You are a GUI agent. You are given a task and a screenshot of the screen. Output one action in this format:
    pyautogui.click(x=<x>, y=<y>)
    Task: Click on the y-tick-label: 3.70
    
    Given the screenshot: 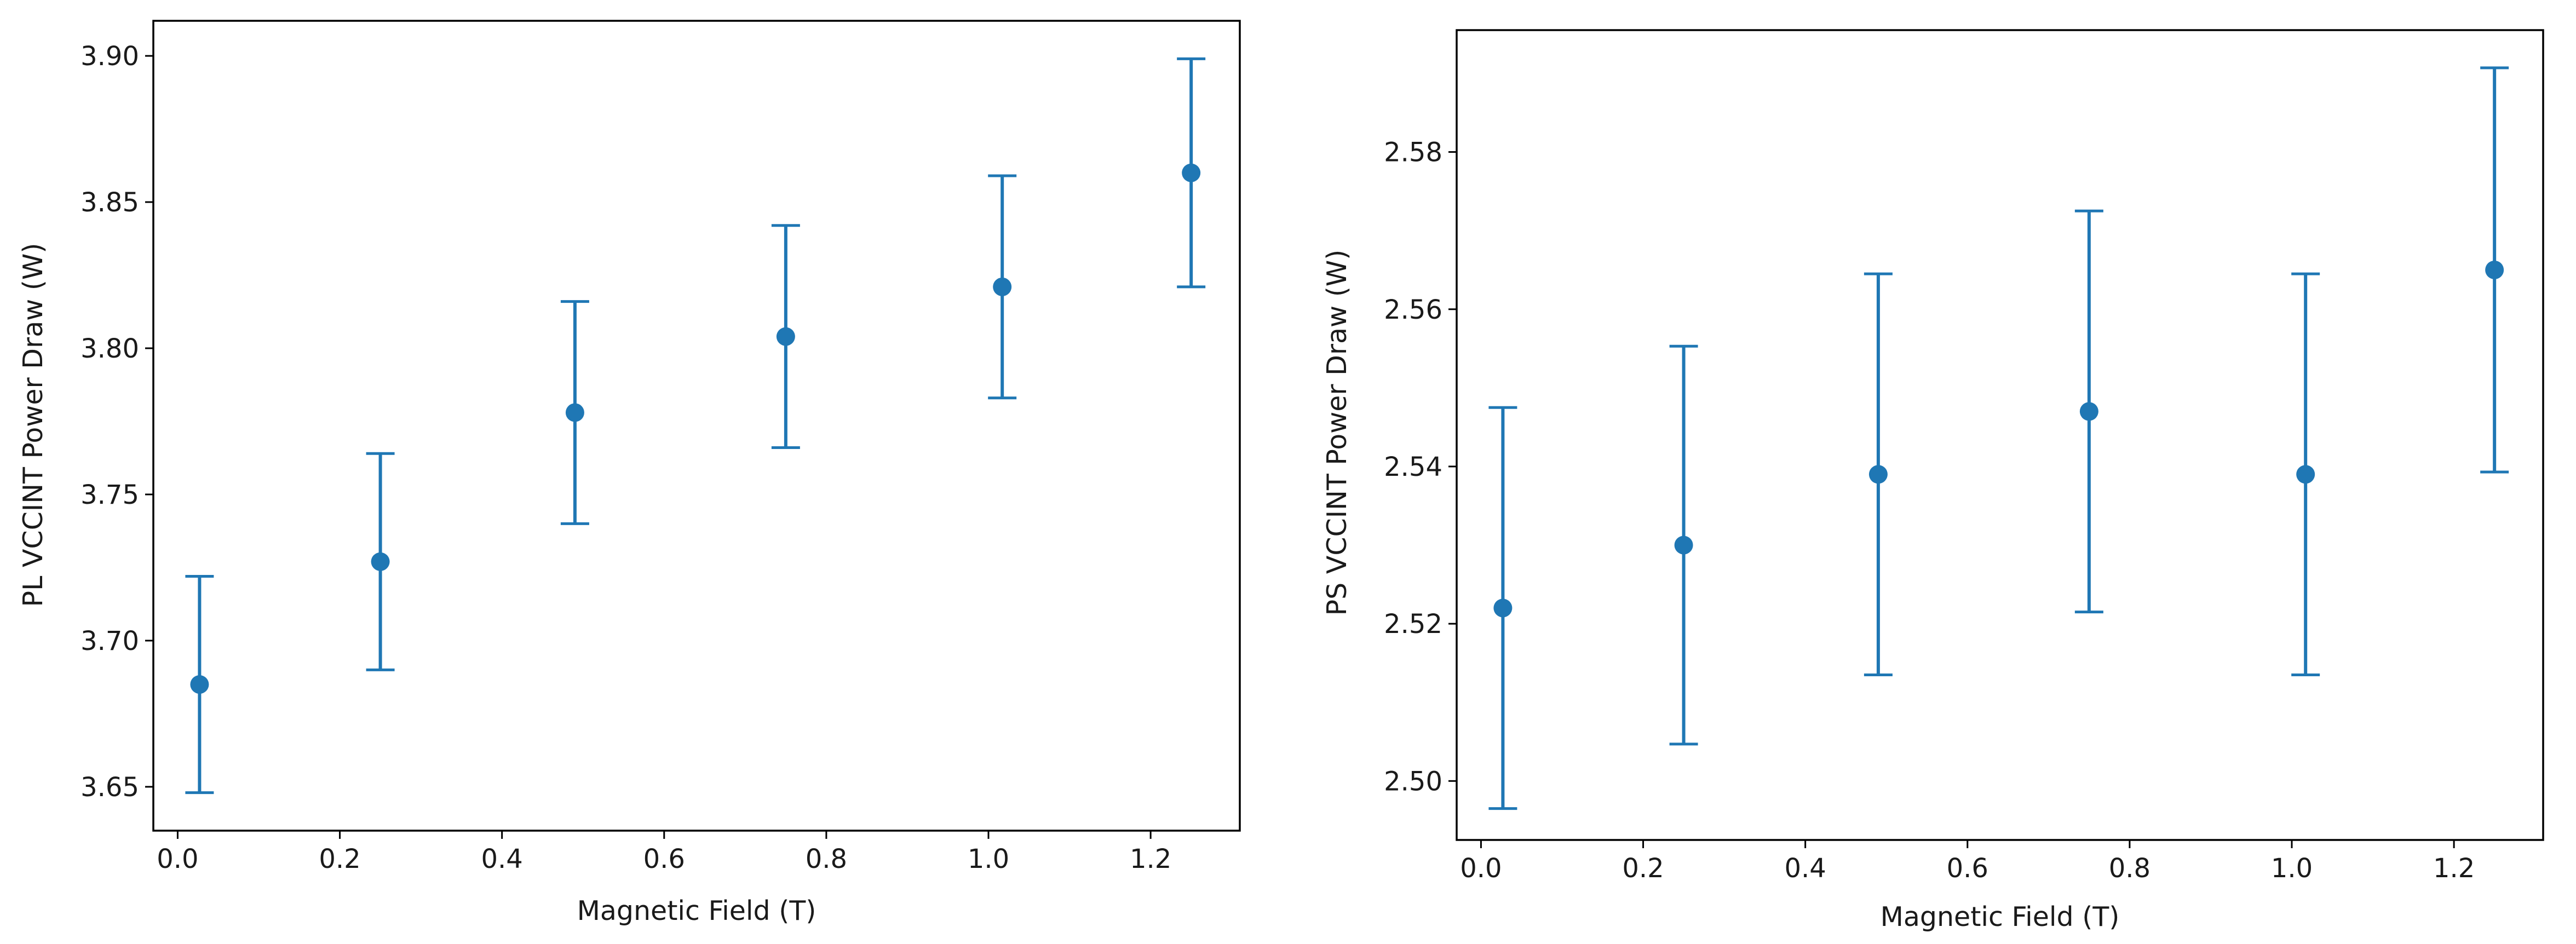 What is the action you would take?
    pyautogui.click(x=110, y=641)
    